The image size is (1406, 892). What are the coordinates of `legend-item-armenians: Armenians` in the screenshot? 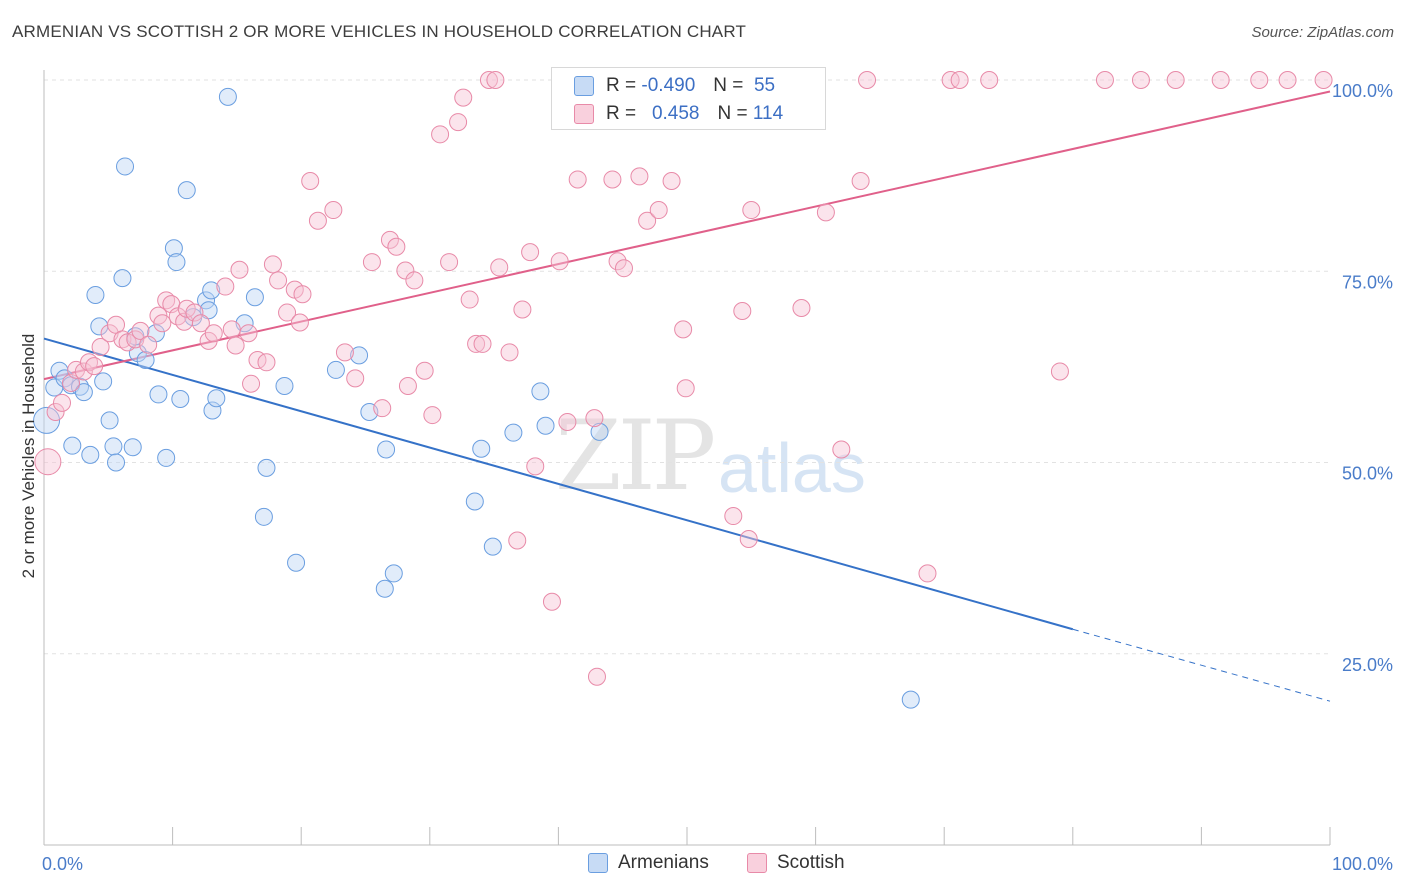 It's located at (648, 863).